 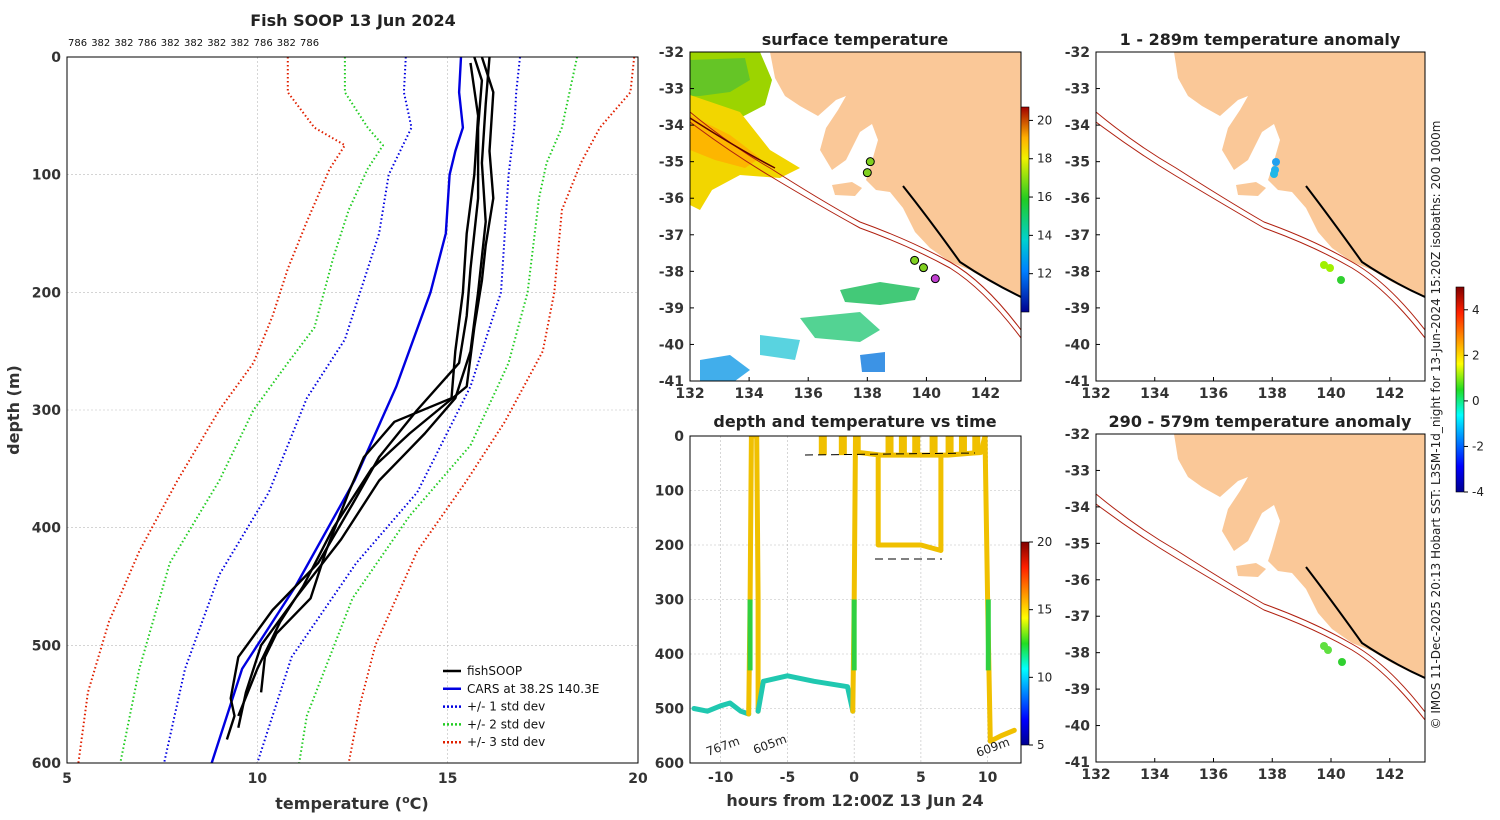 What do you see at coordinates (890, 454) in the screenshot?
I see `ref-line-shallow` at bounding box center [890, 454].